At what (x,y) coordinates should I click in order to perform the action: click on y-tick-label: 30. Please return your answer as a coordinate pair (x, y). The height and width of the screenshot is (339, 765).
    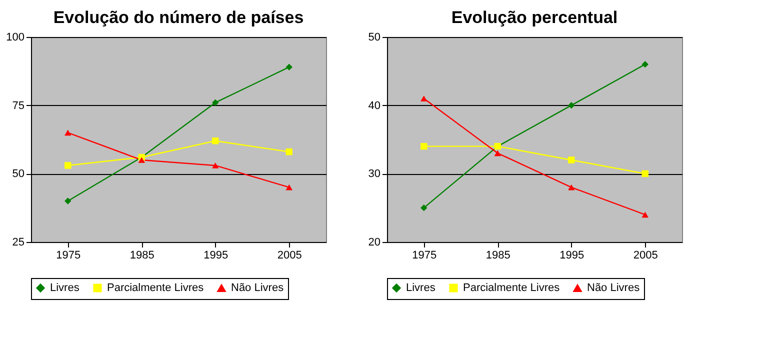
    Looking at the image, I should click on (374, 174).